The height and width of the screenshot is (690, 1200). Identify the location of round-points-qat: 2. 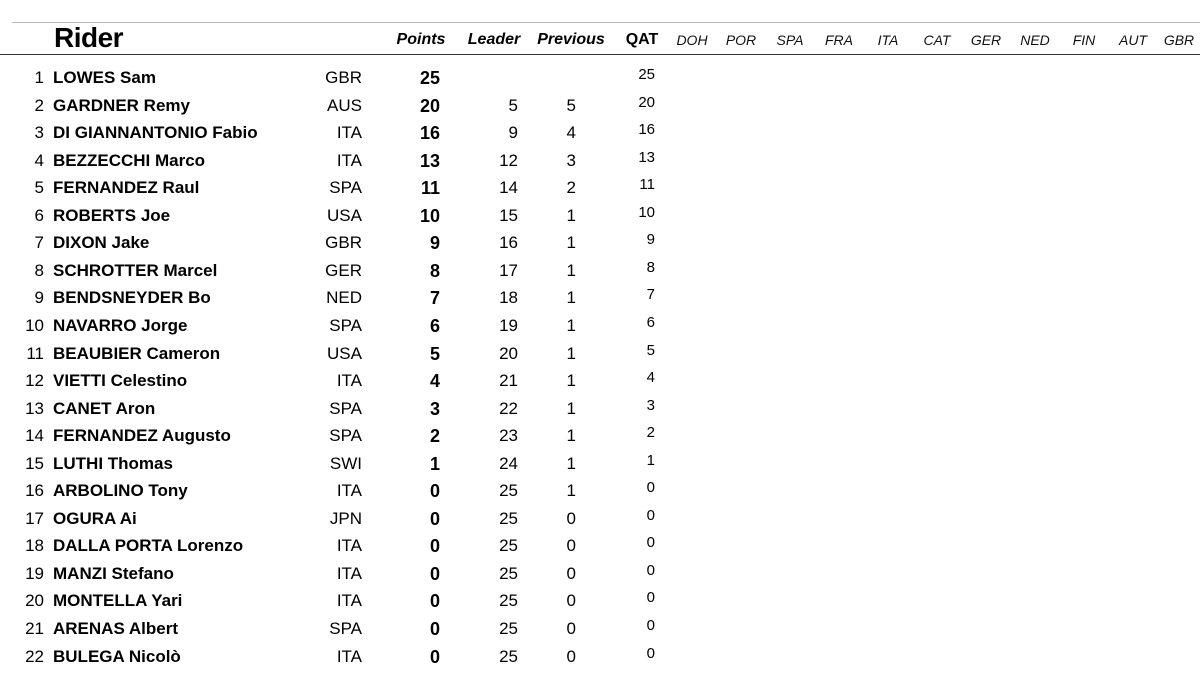
(650, 433).